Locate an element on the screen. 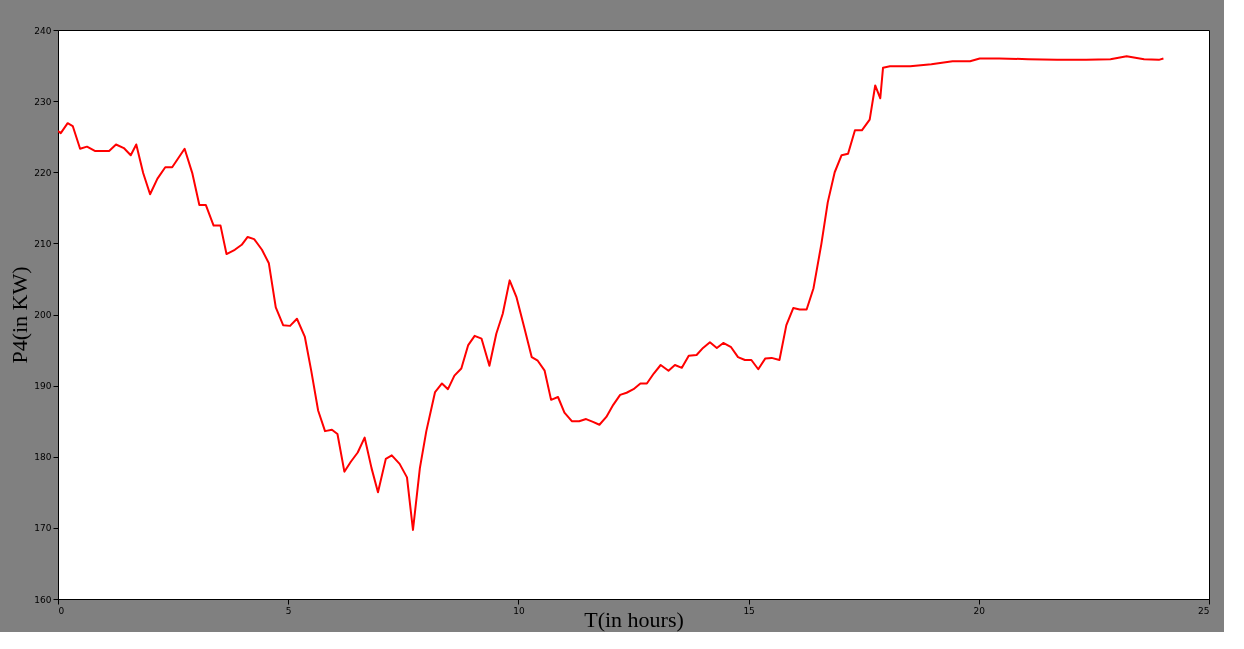 Image resolution: width=1244 pixels, height=649 pixels. y-tick-label: 200 is located at coordinates (43, 315).